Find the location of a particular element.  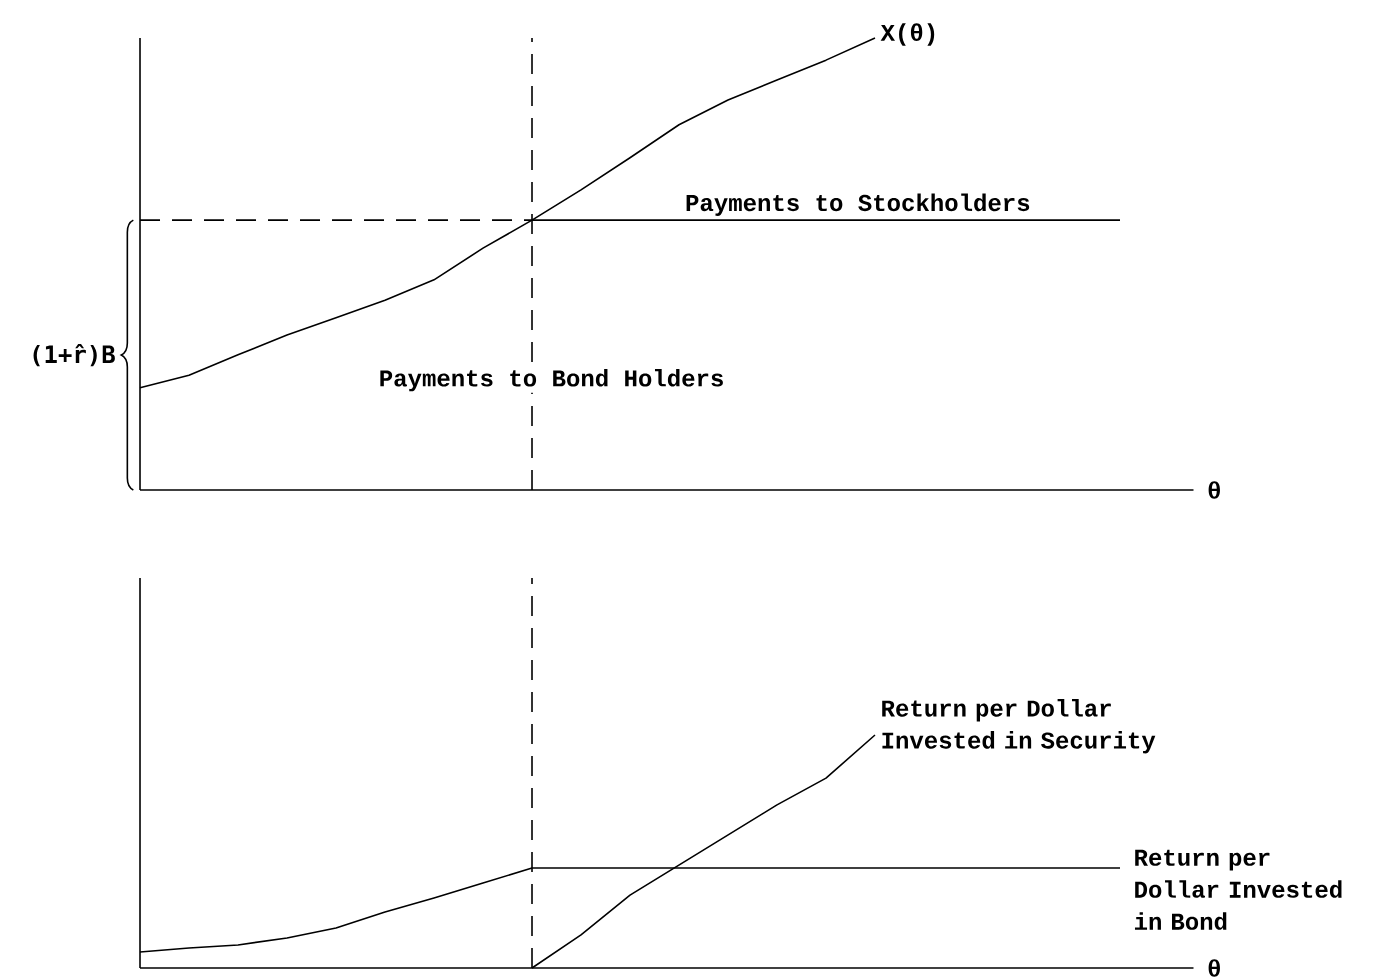

series-label: Return per Dollar Invested in Bond is located at coordinates (1238, 889).